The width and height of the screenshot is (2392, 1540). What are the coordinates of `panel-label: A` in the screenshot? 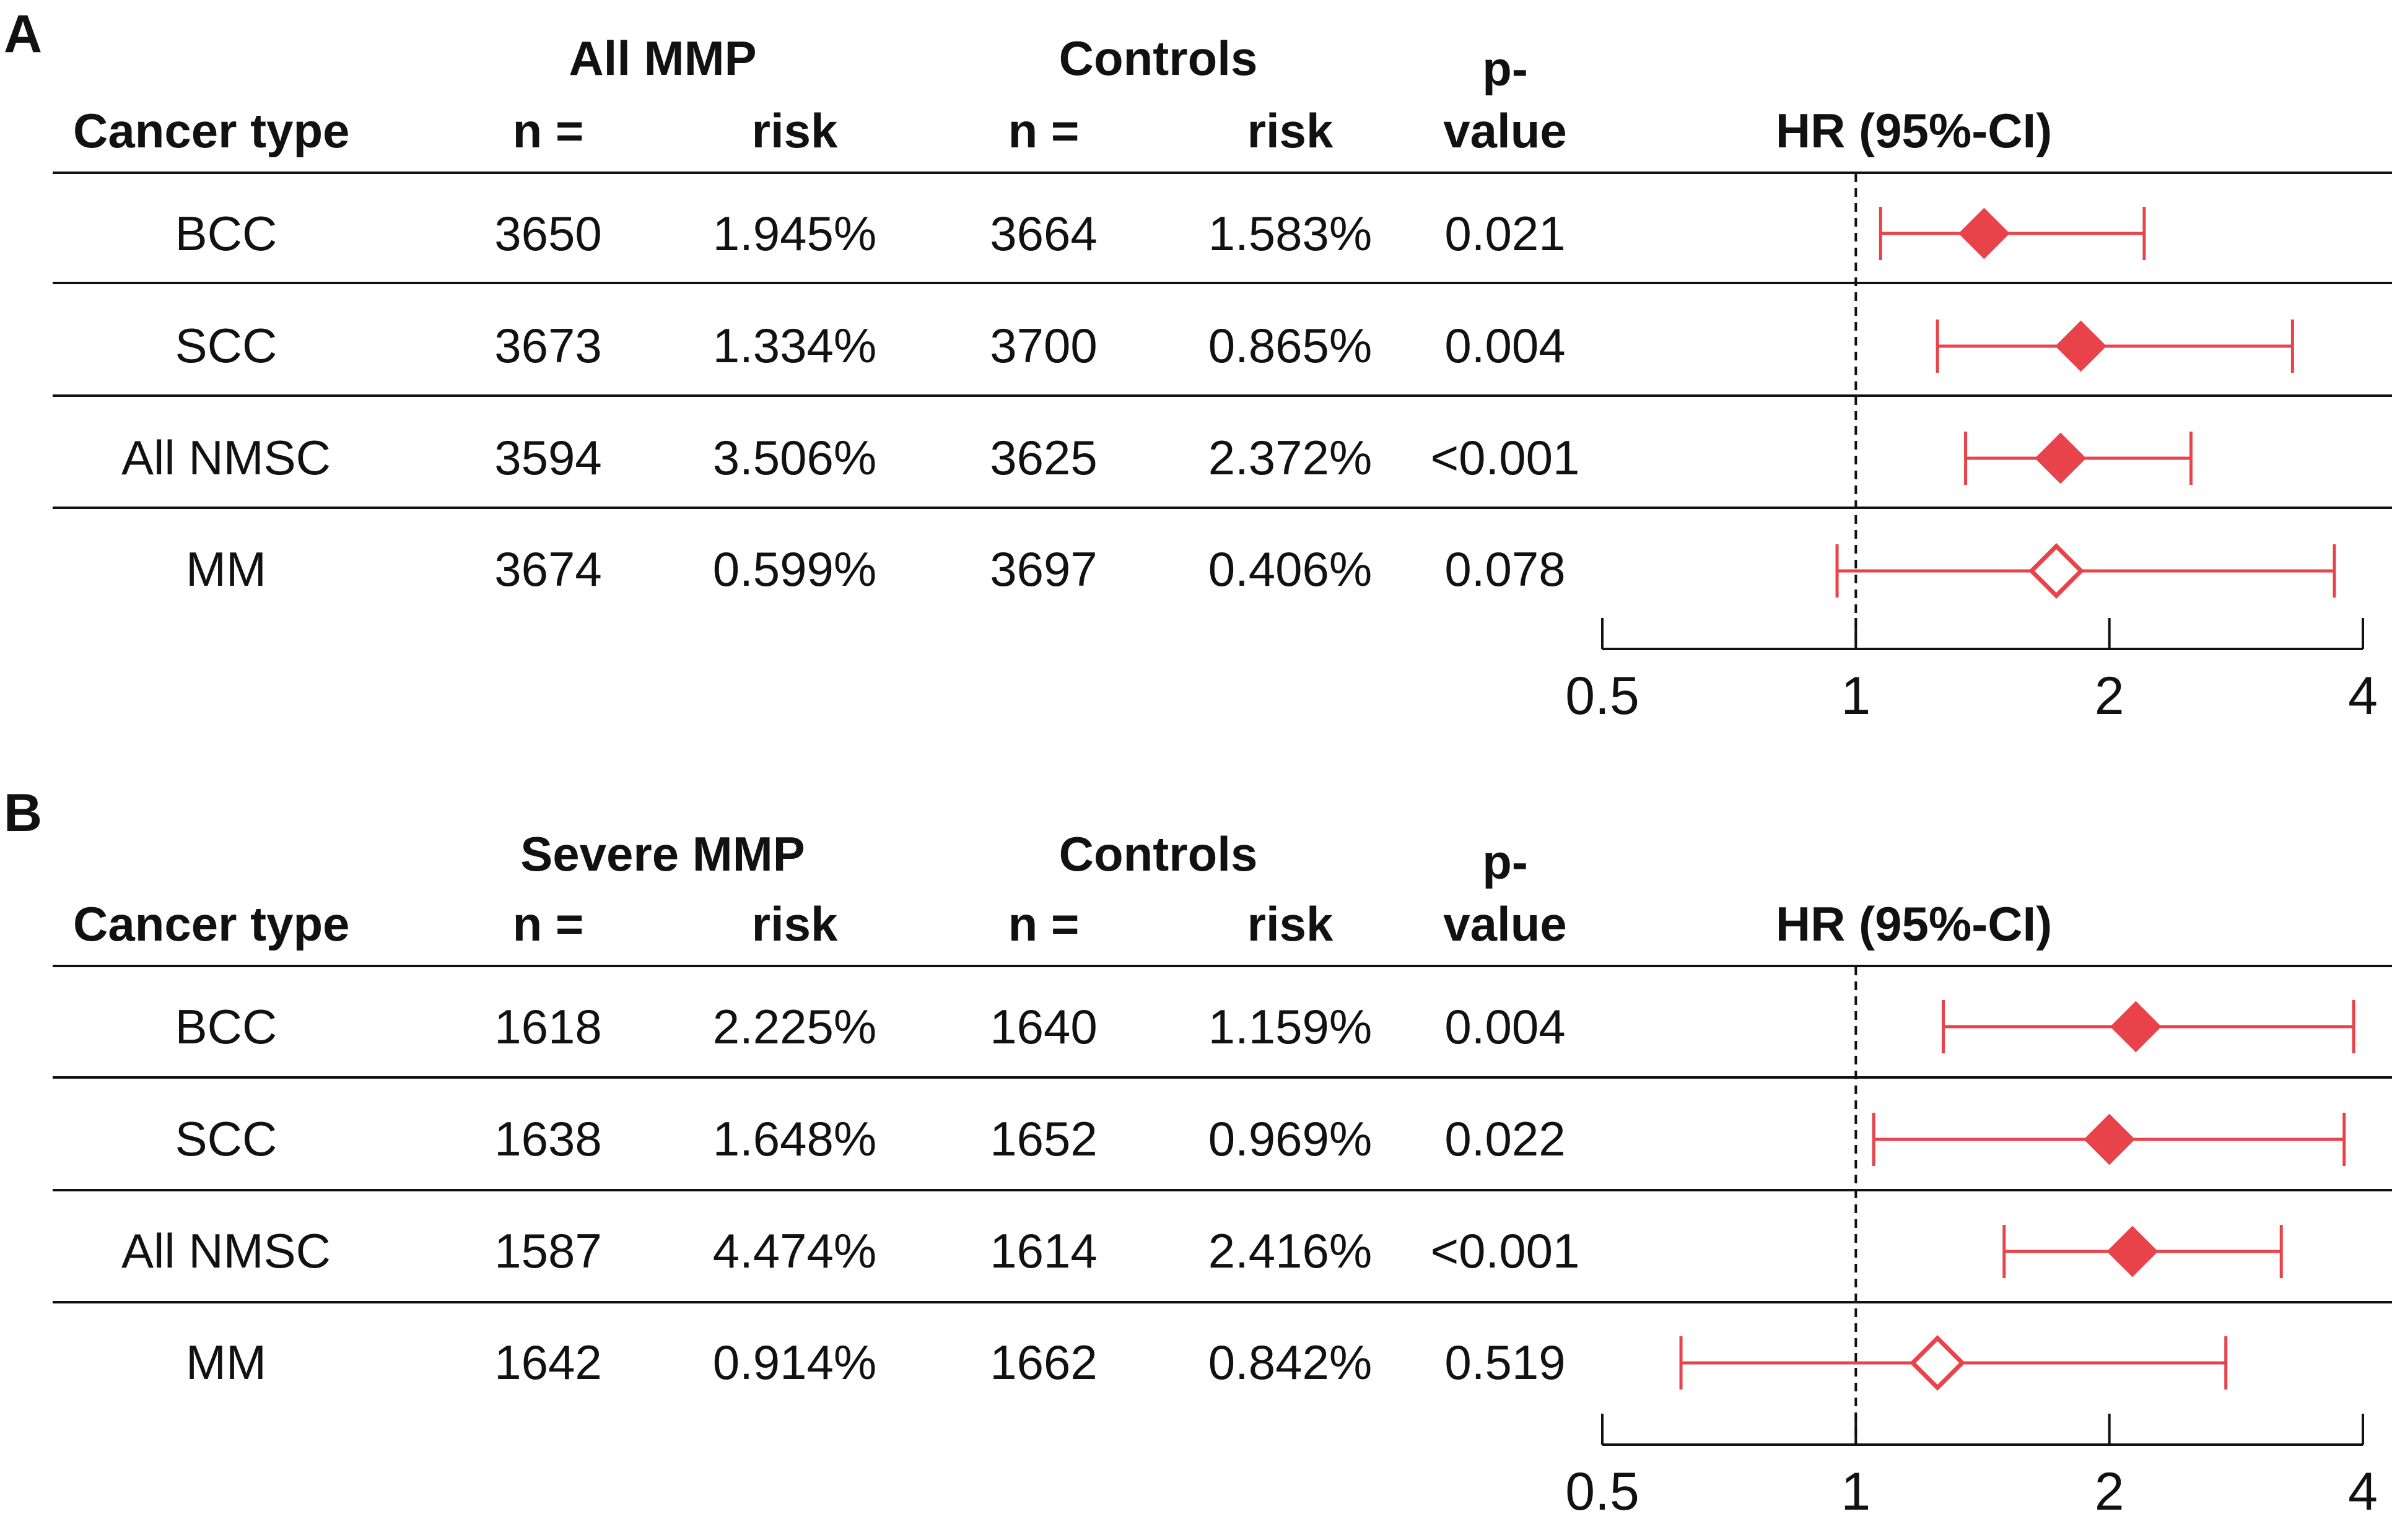 It's located at (23, 34).